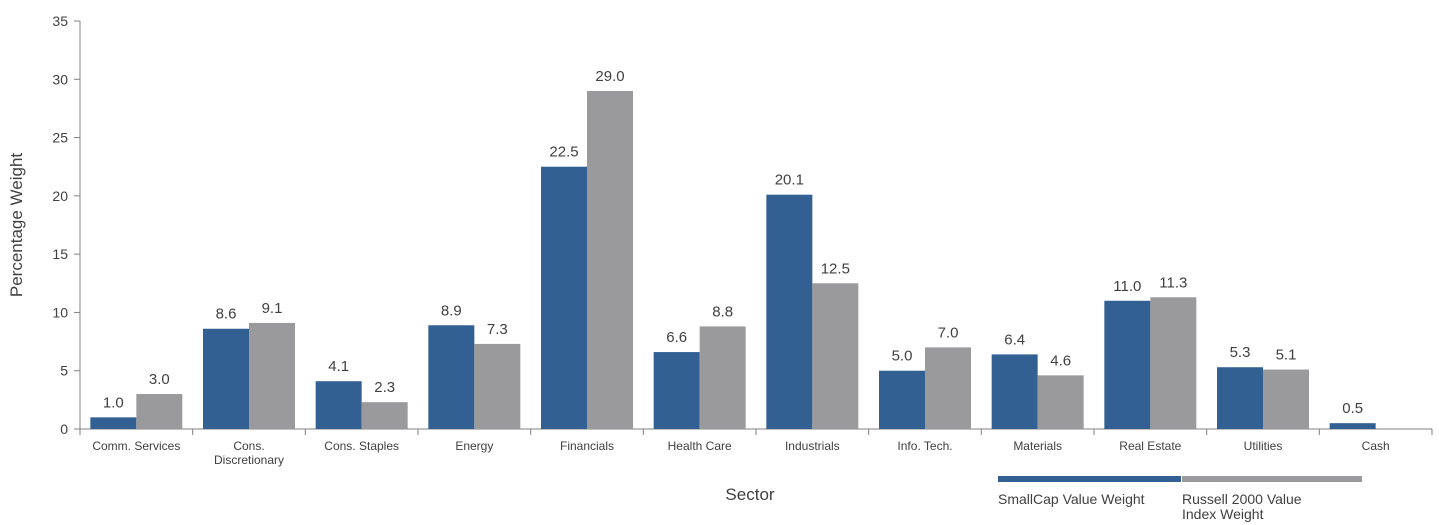 Image resolution: width=1439 pixels, height=525 pixels. I want to click on data-label: 11.0, so click(1127, 286).